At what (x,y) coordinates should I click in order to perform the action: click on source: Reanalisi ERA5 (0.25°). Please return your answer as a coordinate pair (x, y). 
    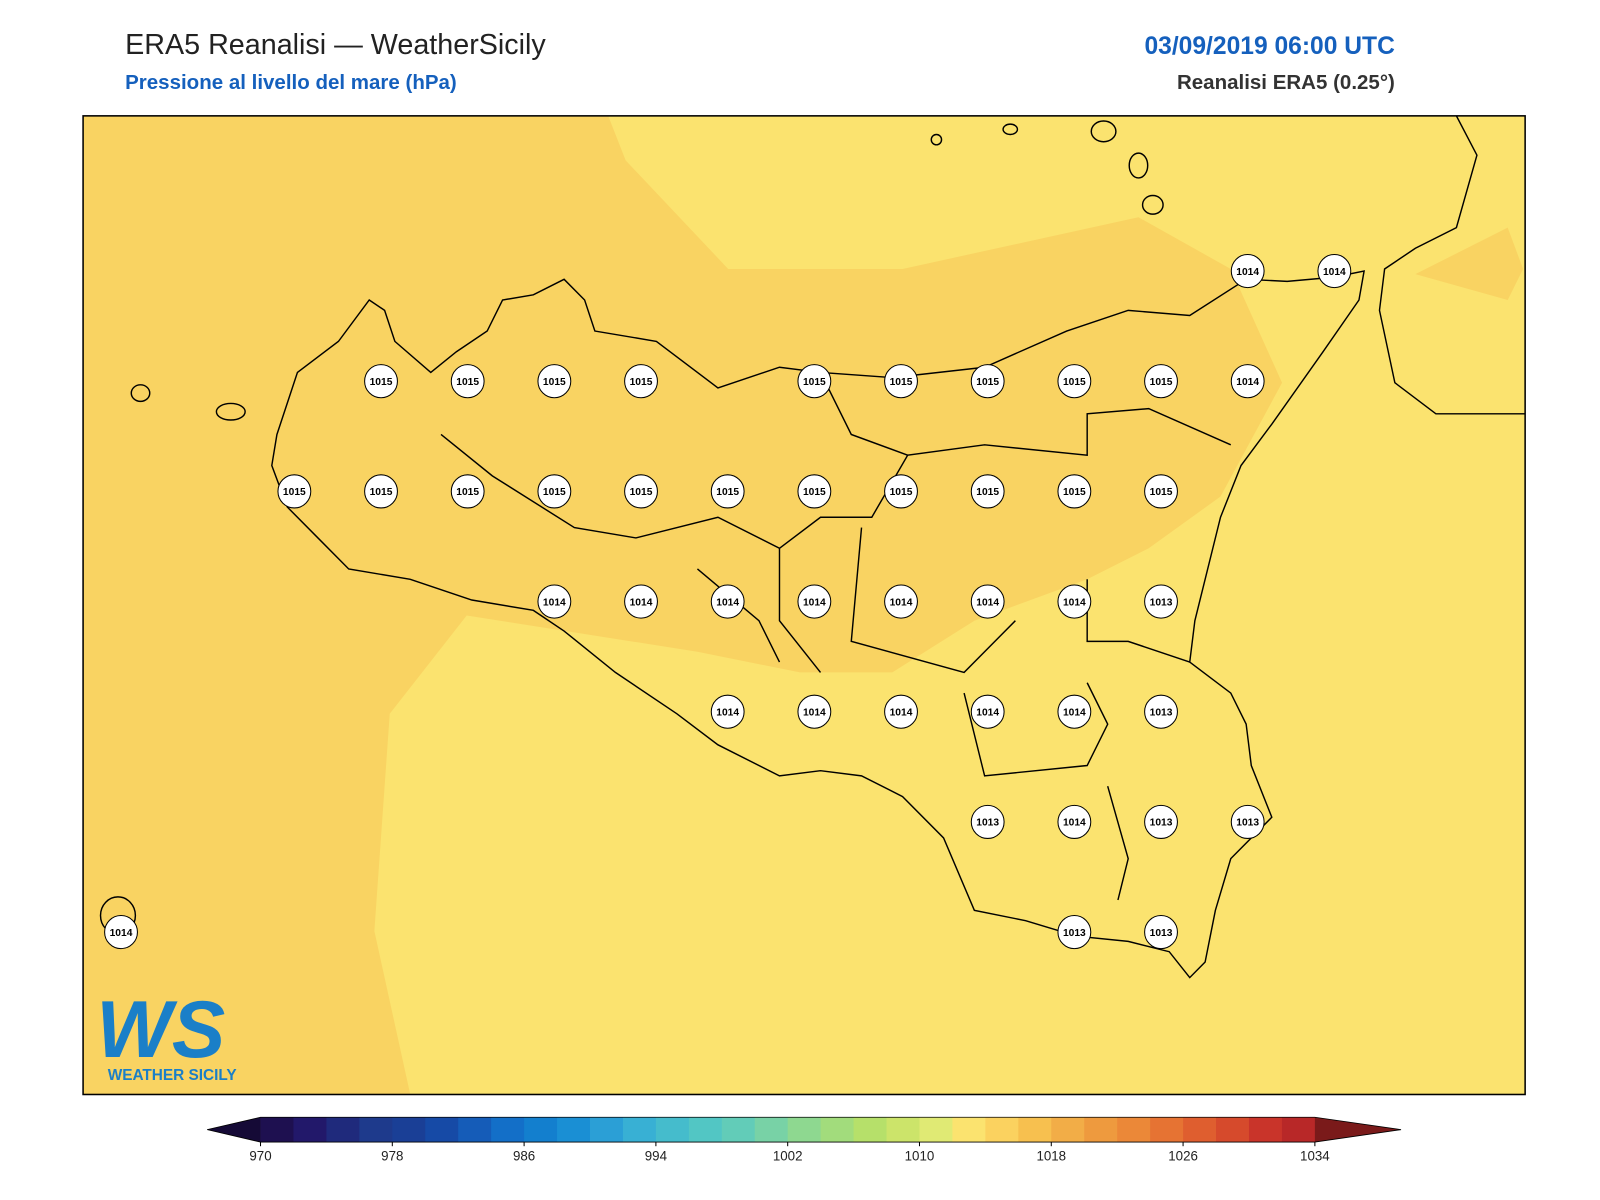
    Looking at the image, I should click on (1286, 82).